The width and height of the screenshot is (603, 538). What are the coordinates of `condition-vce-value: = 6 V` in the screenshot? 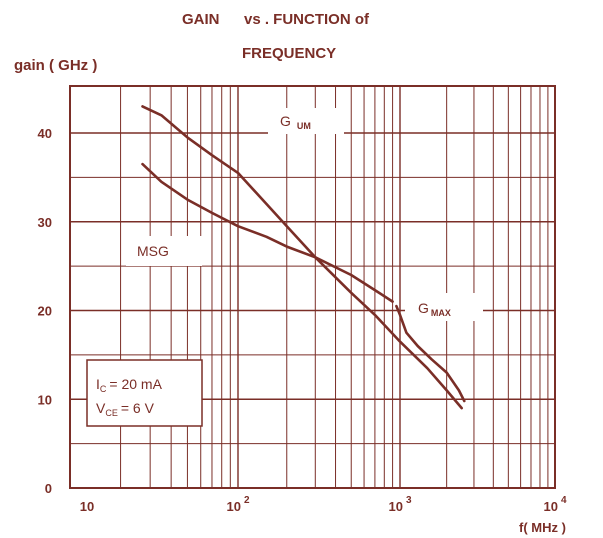 It's located at (138, 408).